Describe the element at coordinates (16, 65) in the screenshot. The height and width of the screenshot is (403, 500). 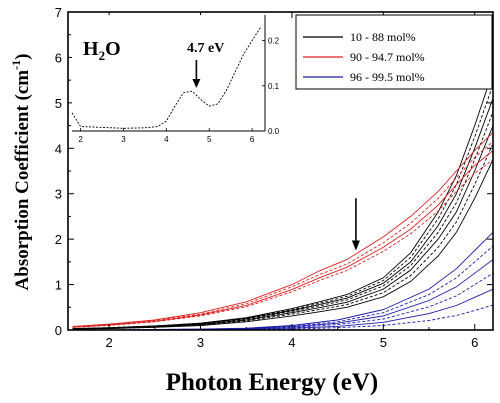
I see `y-axis-title-sup: -1` at that location.